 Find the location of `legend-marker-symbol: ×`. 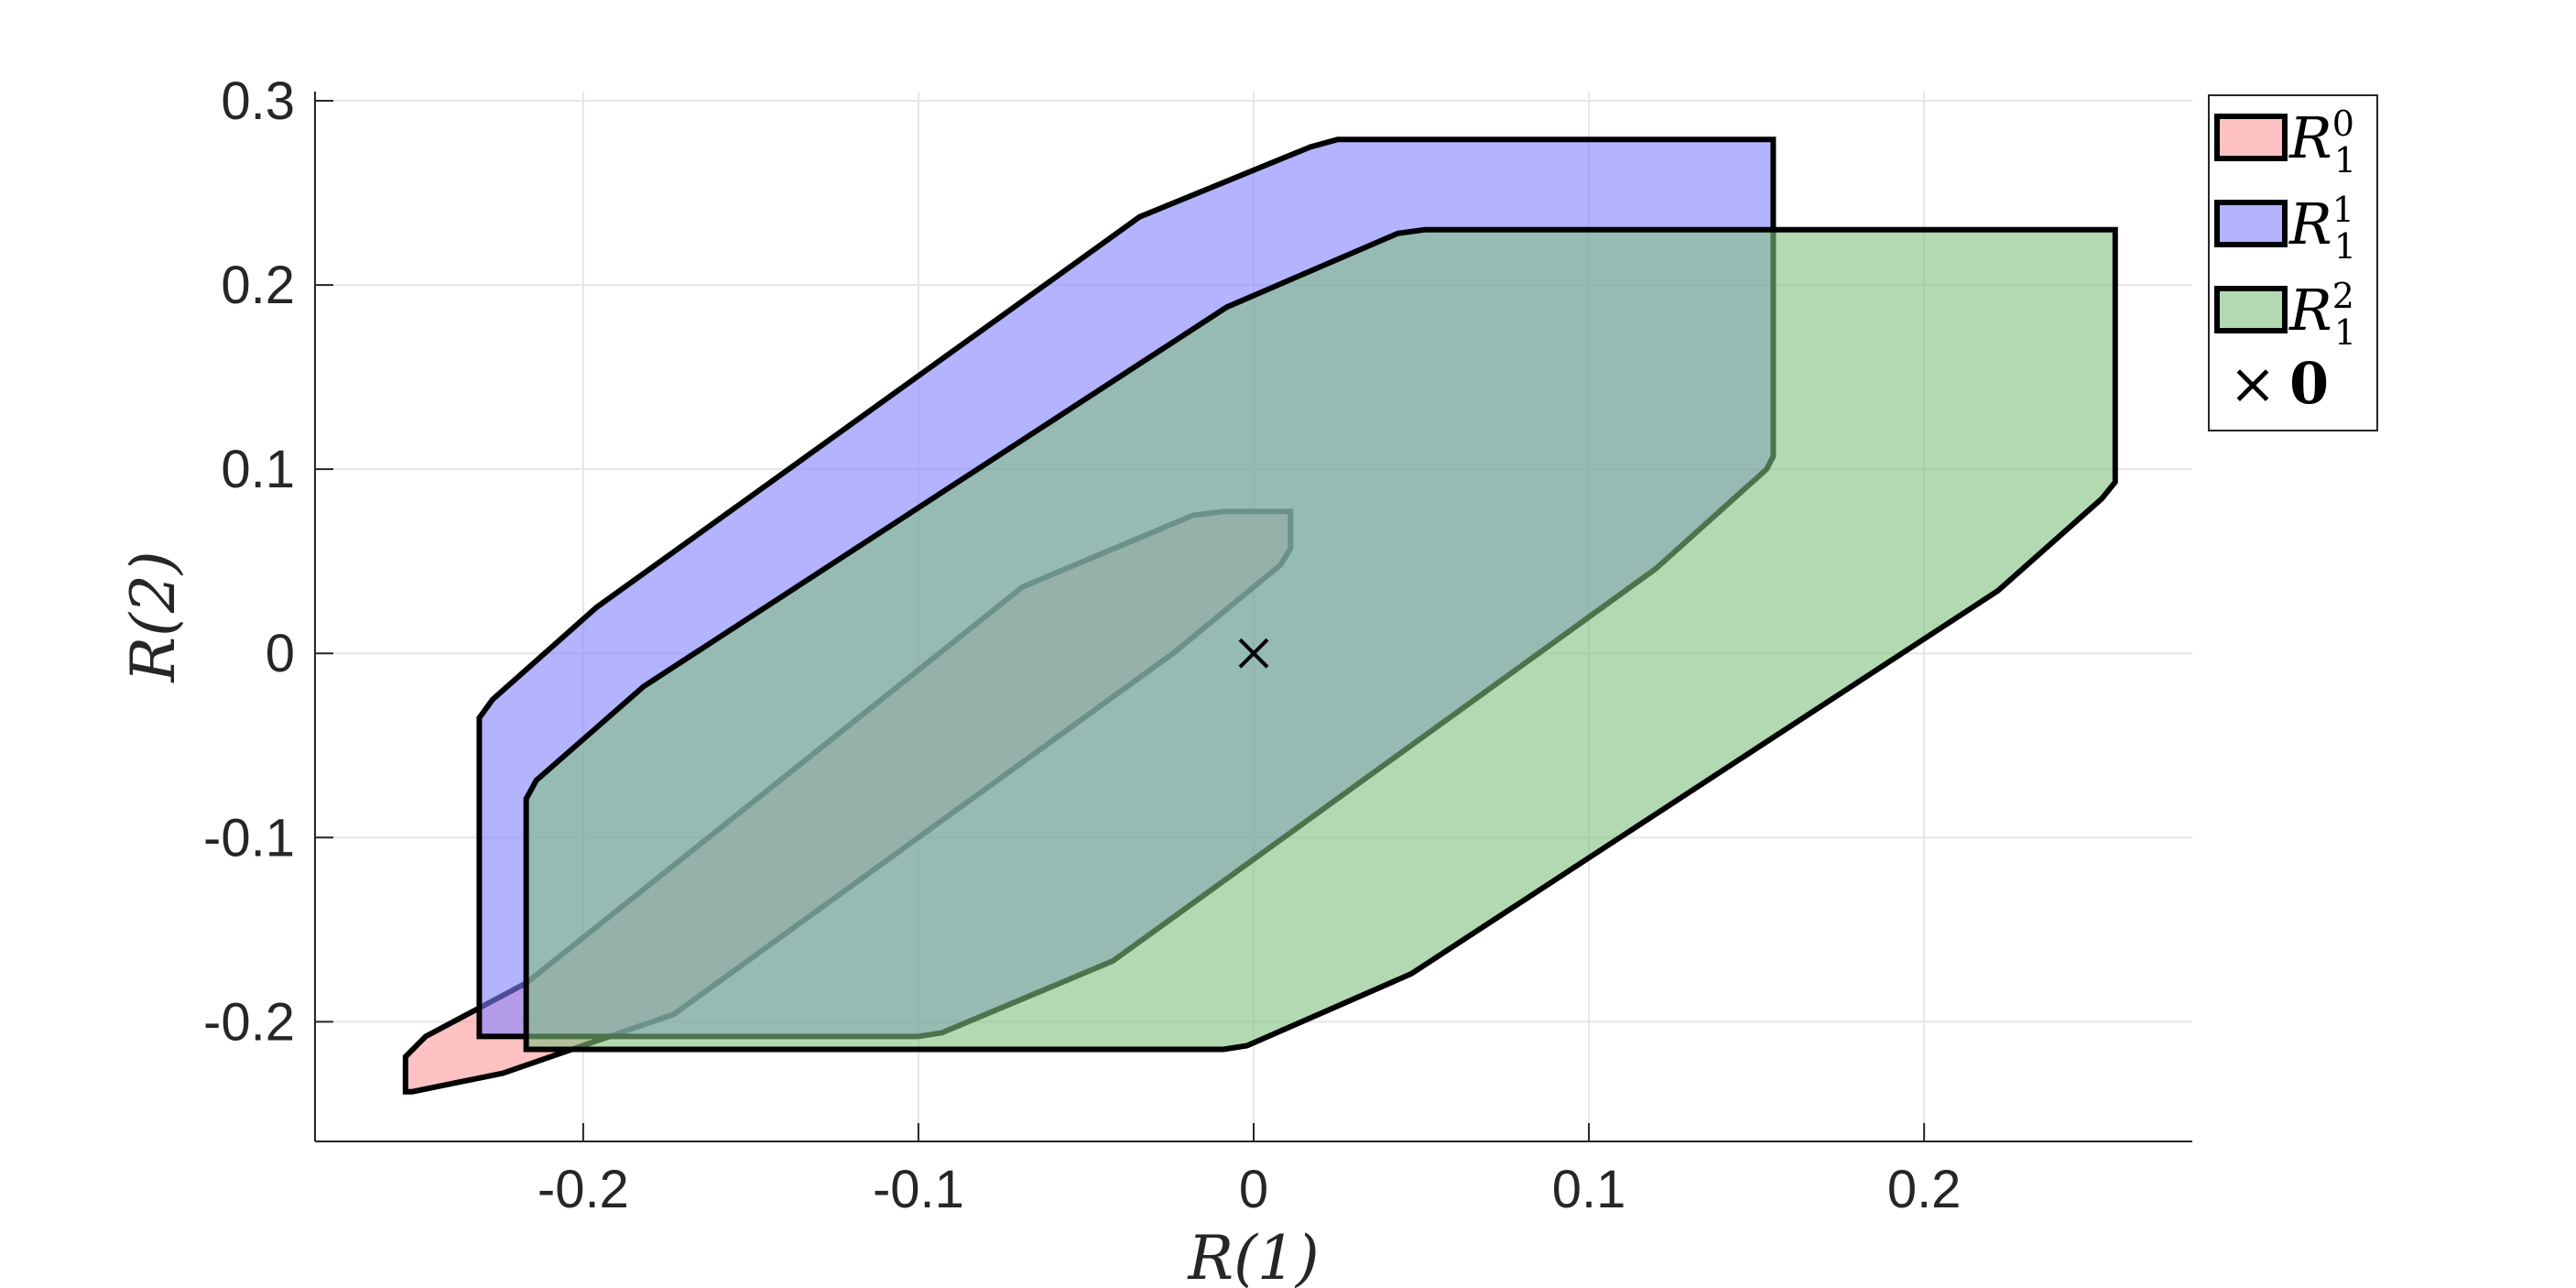

legend-marker-symbol: × is located at coordinates (2253, 384).